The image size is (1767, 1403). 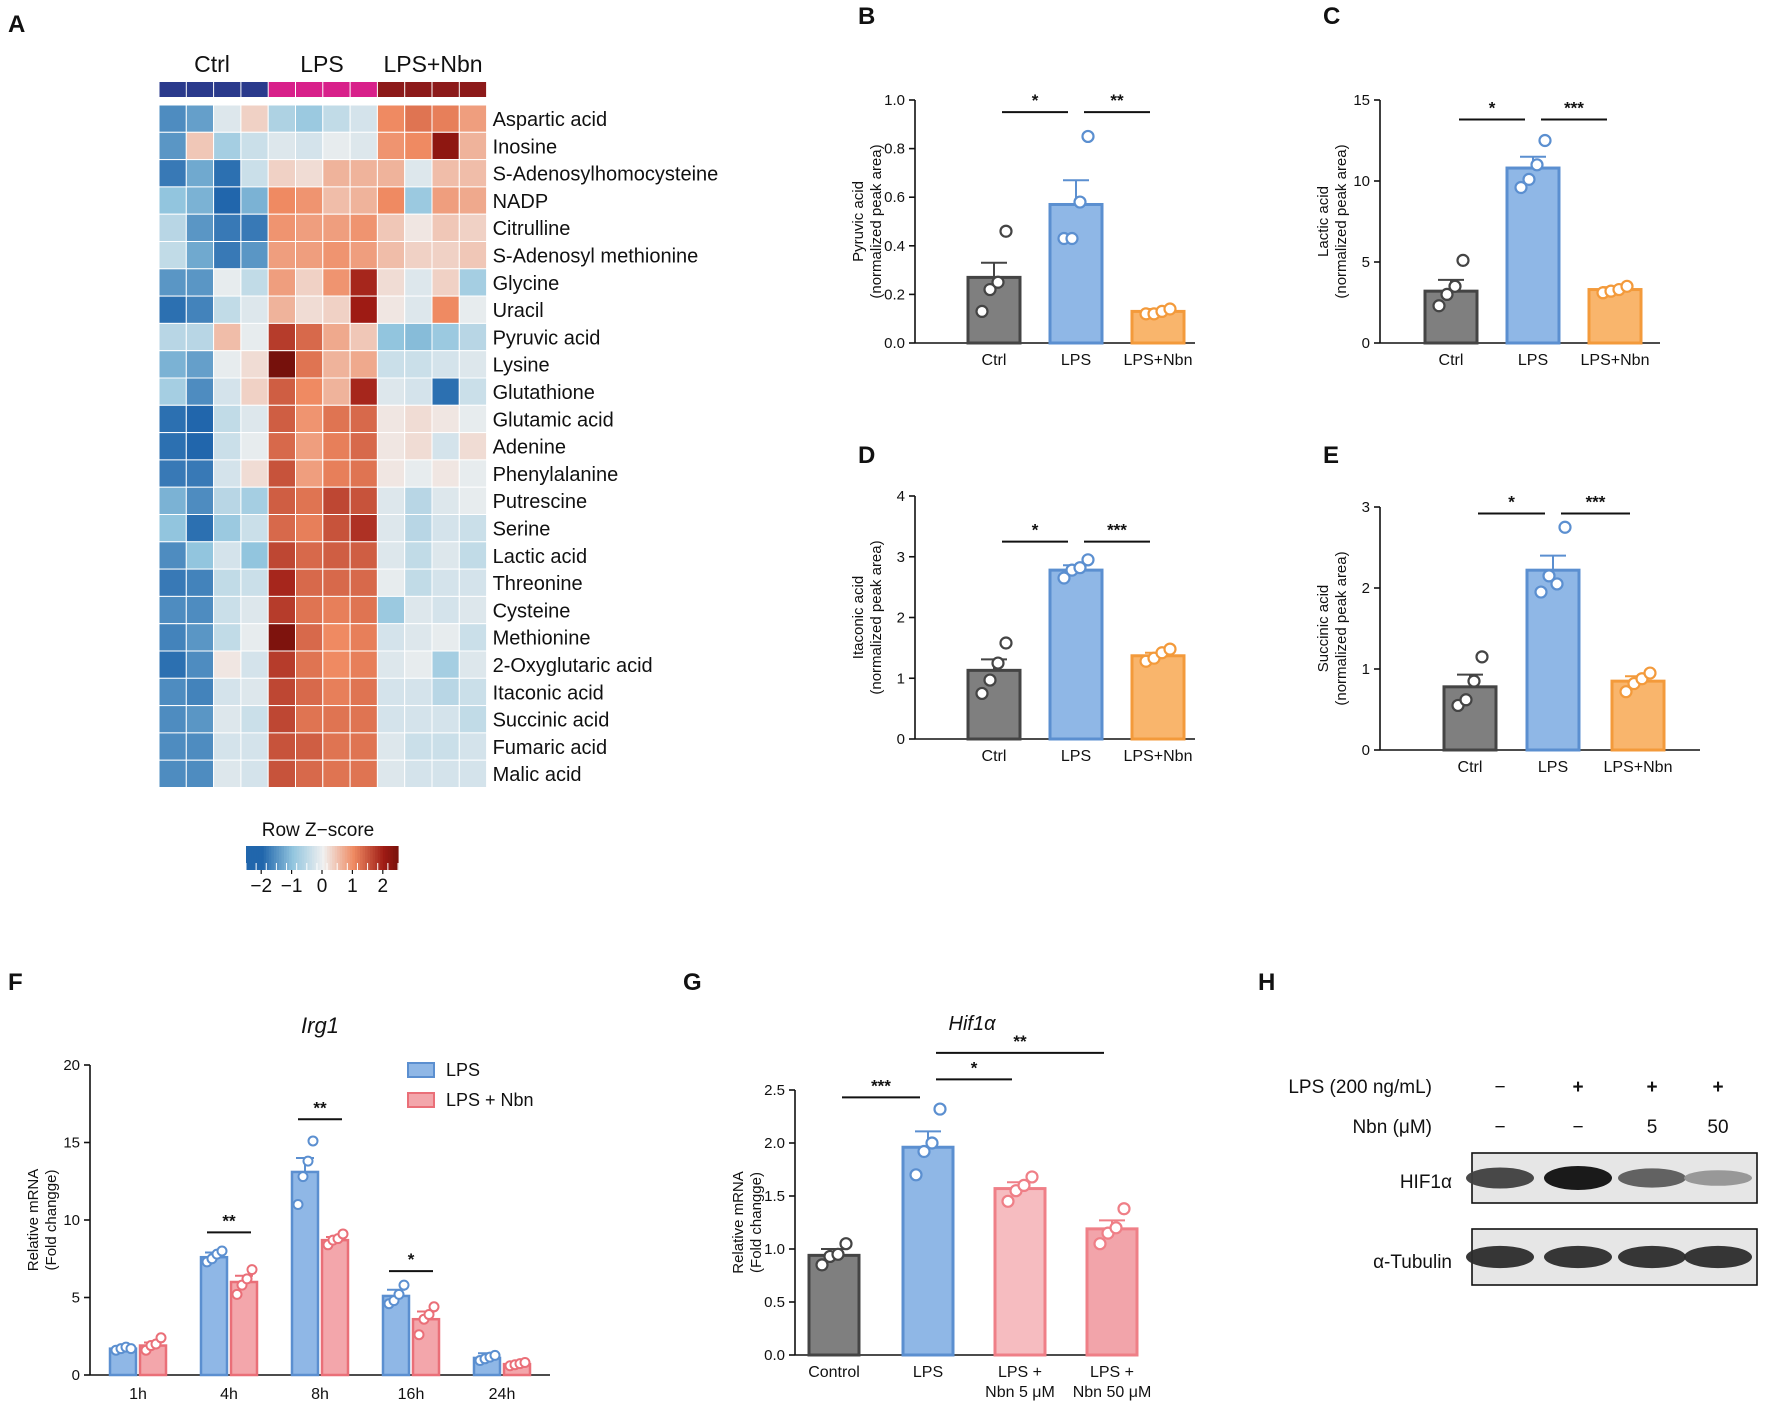 What do you see at coordinates (540, 502) in the screenshot?
I see `heatmap-row-label: Putrescine` at bounding box center [540, 502].